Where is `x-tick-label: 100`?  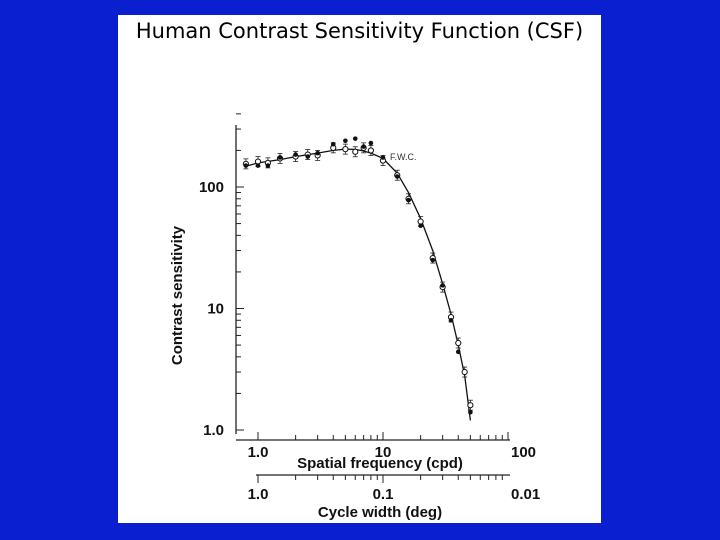 x-tick-label: 100 is located at coordinates (523, 452).